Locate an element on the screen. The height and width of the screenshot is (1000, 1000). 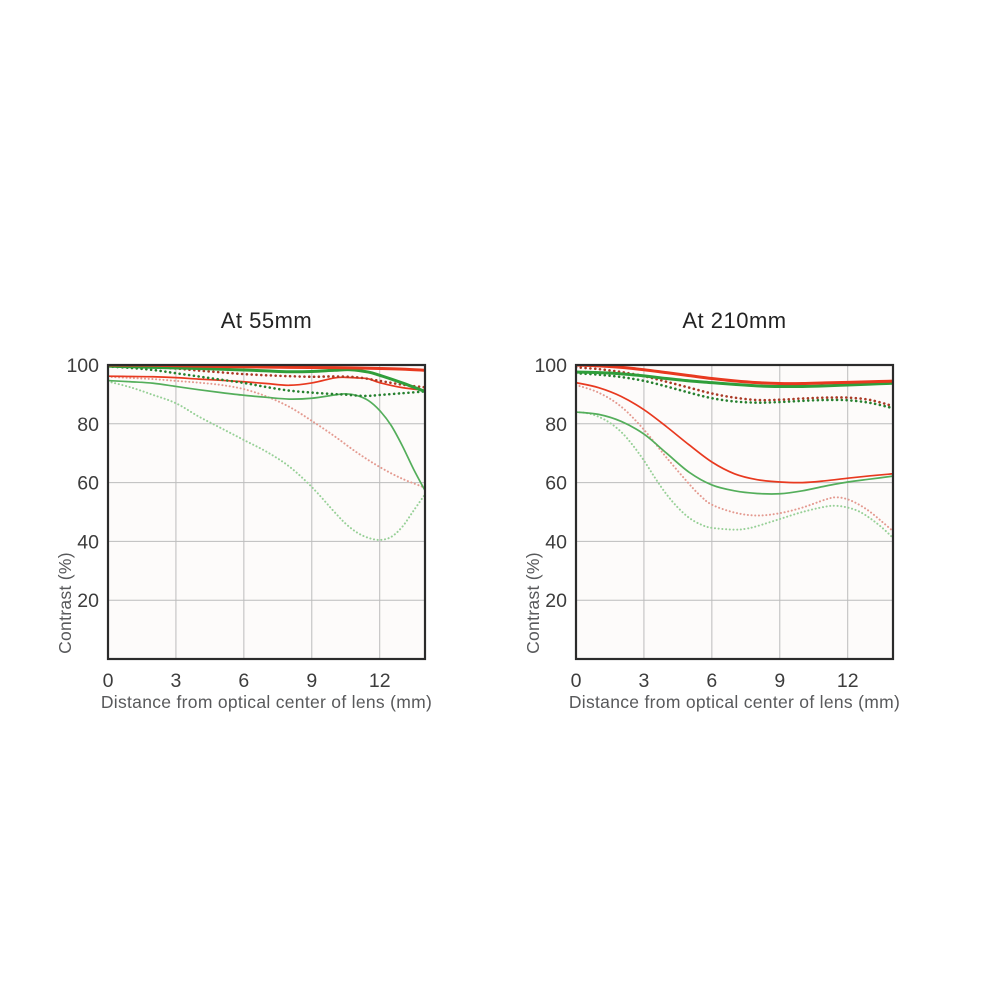
chart-title-210mm: At 210mm is located at coordinates (734, 320).